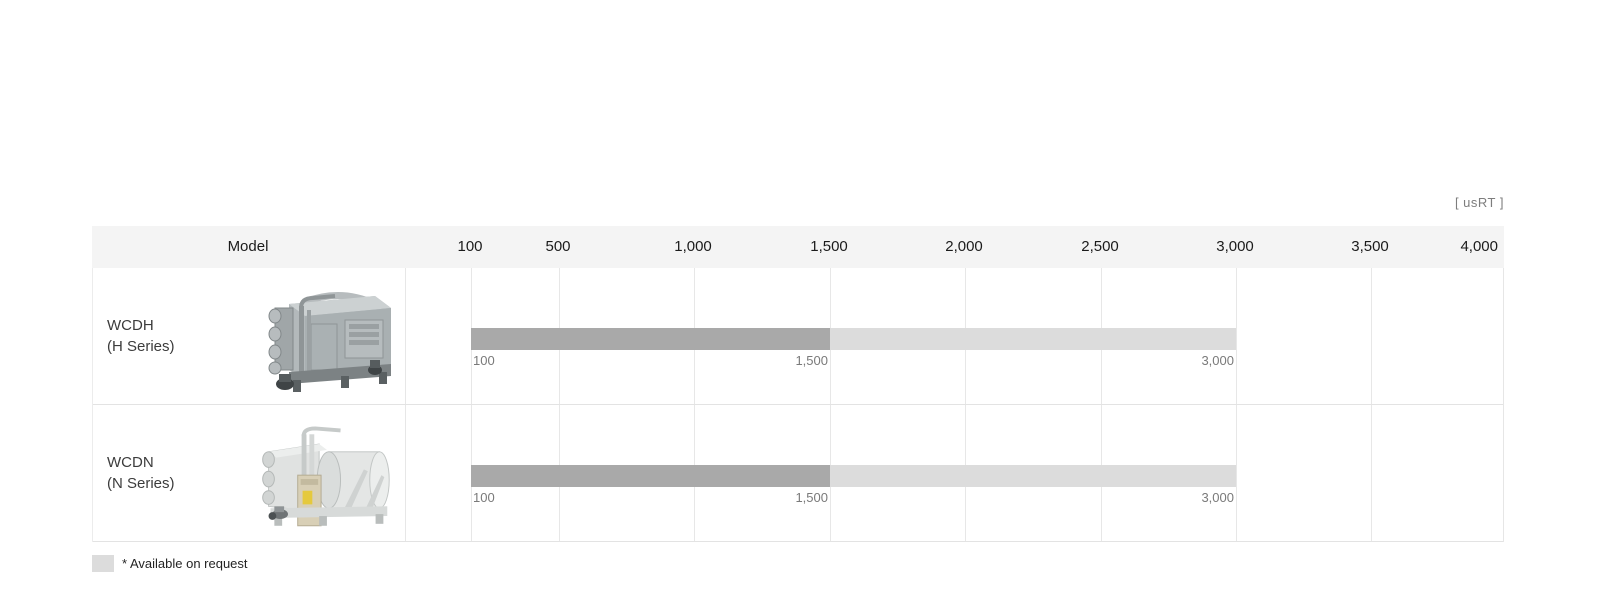  Describe the element at coordinates (1100, 246) in the screenshot. I see `axis-tick-2500: 2,500` at that location.